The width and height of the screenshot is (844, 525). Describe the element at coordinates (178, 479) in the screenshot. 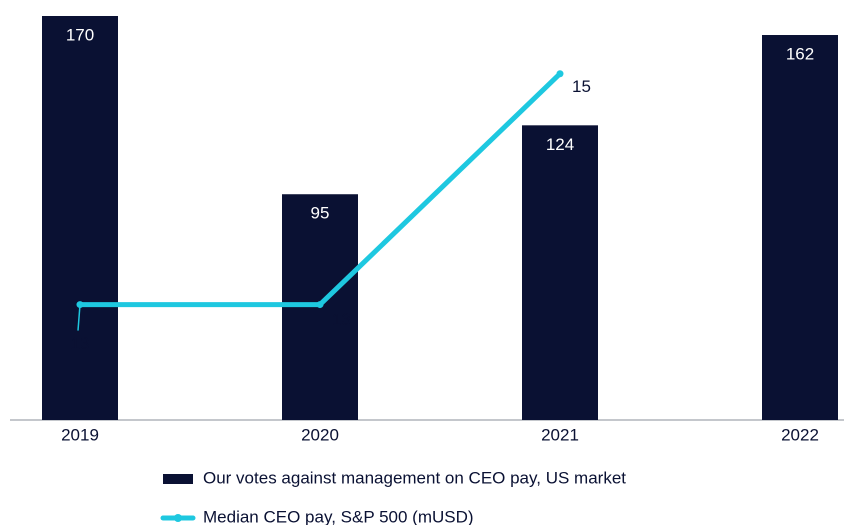

I see `legend-swatch-bar` at that location.